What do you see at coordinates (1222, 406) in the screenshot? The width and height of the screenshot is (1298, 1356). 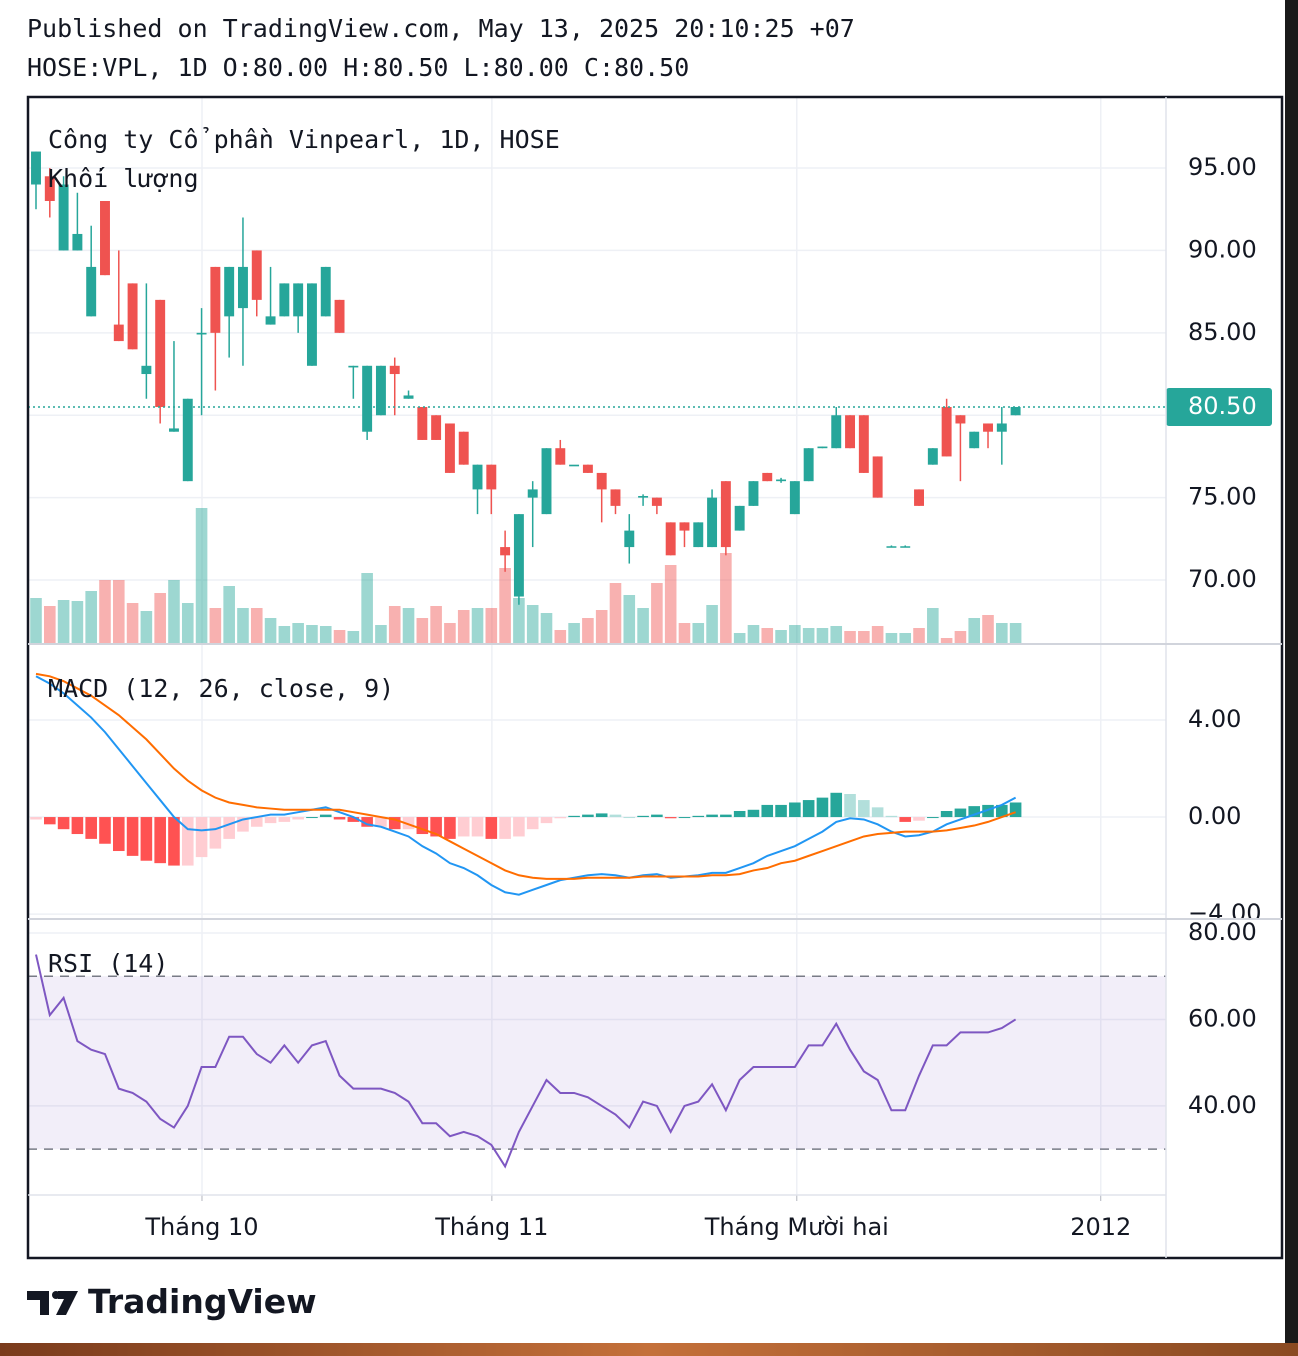 I see `last-price-label: 80.50` at bounding box center [1222, 406].